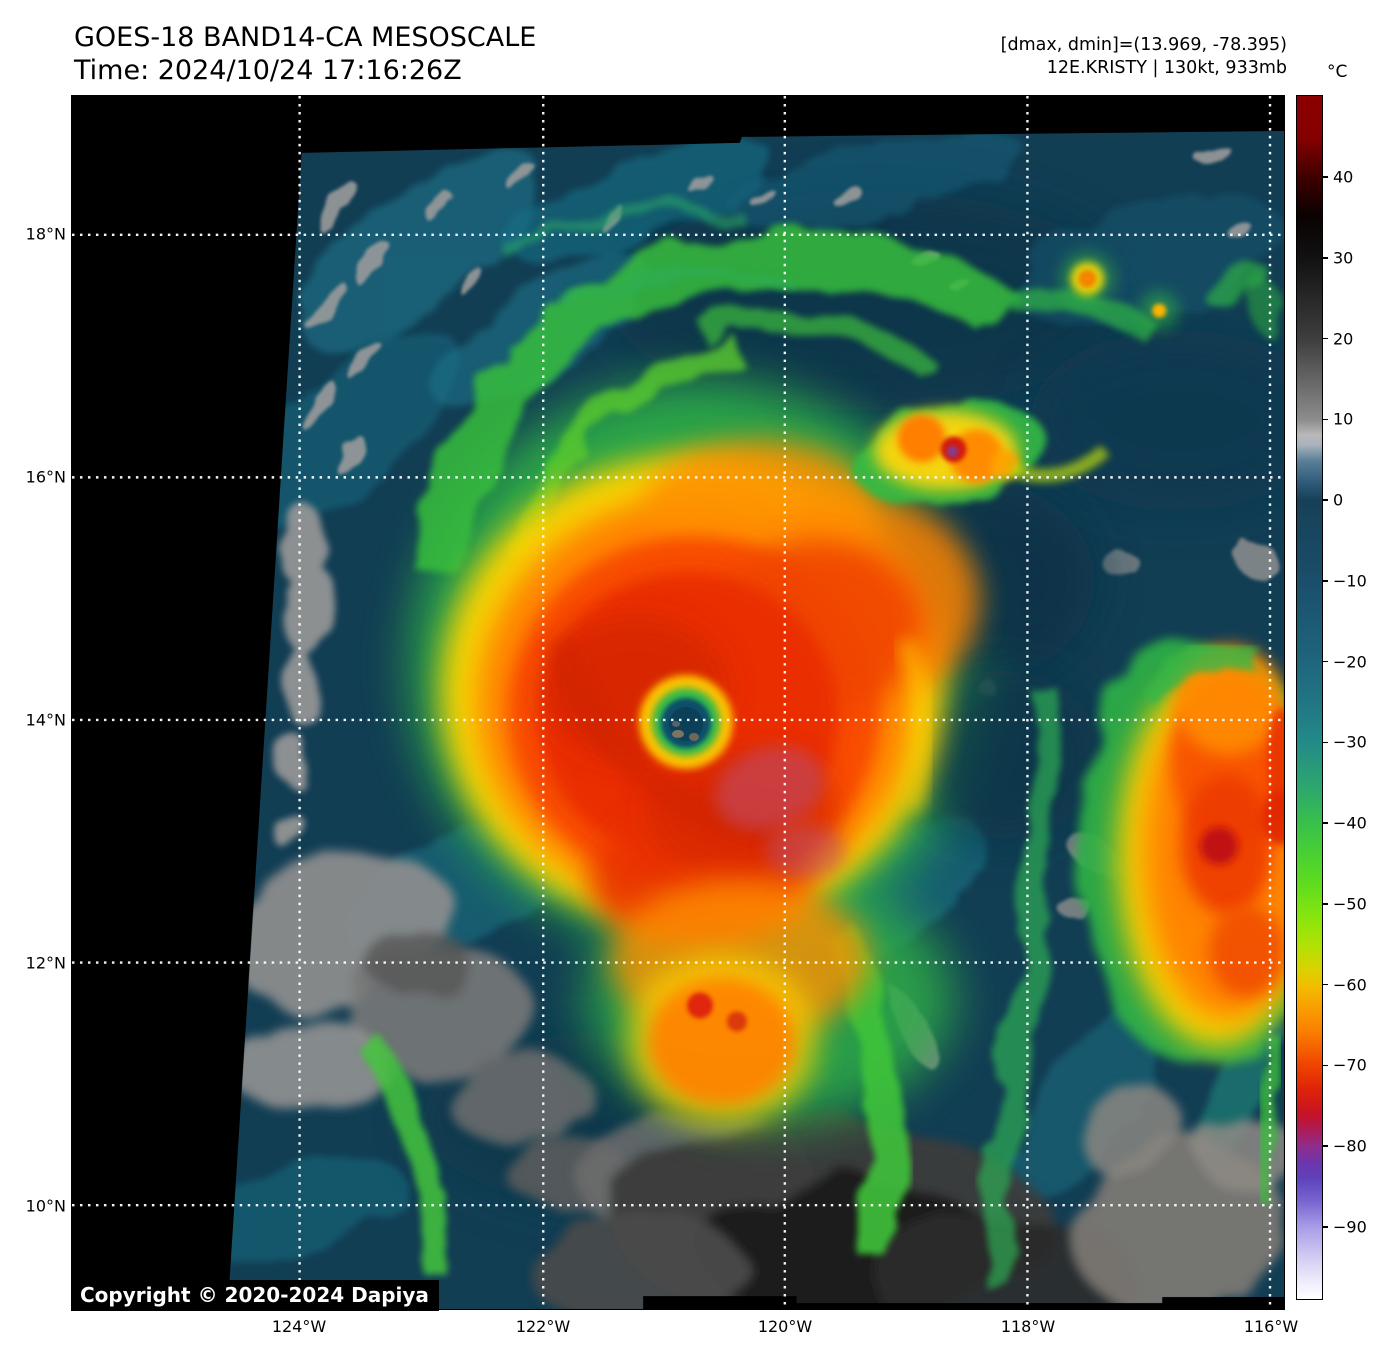  I want to click on colorbar, so click(1309, 697).